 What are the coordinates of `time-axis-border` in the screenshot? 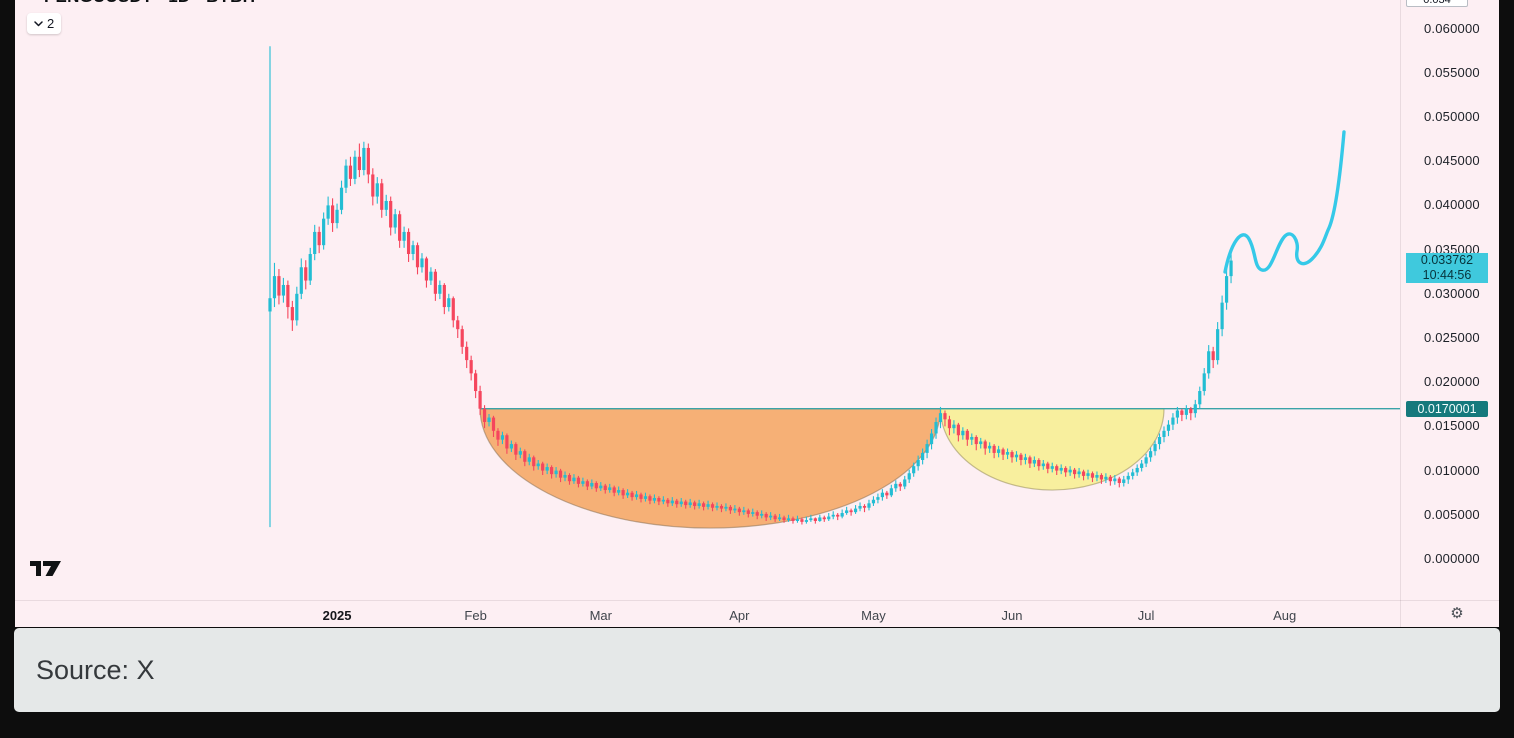 It's located at (757, 600).